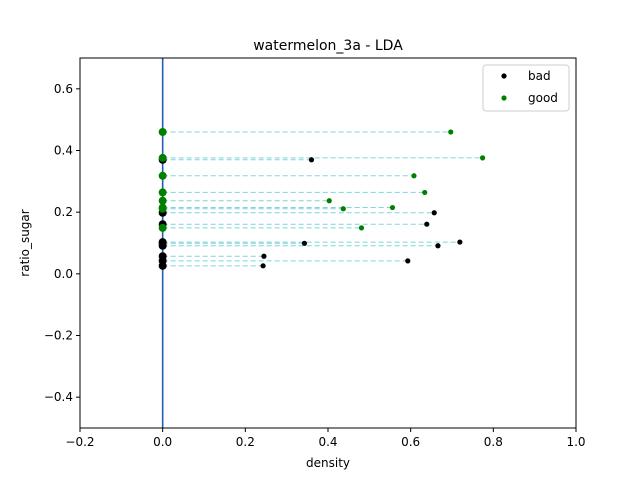 The width and height of the screenshot is (640, 480). Describe the element at coordinates (328, 46) in the screenshot. I see `chart-title: watermelon_3a - LDA` at that location.